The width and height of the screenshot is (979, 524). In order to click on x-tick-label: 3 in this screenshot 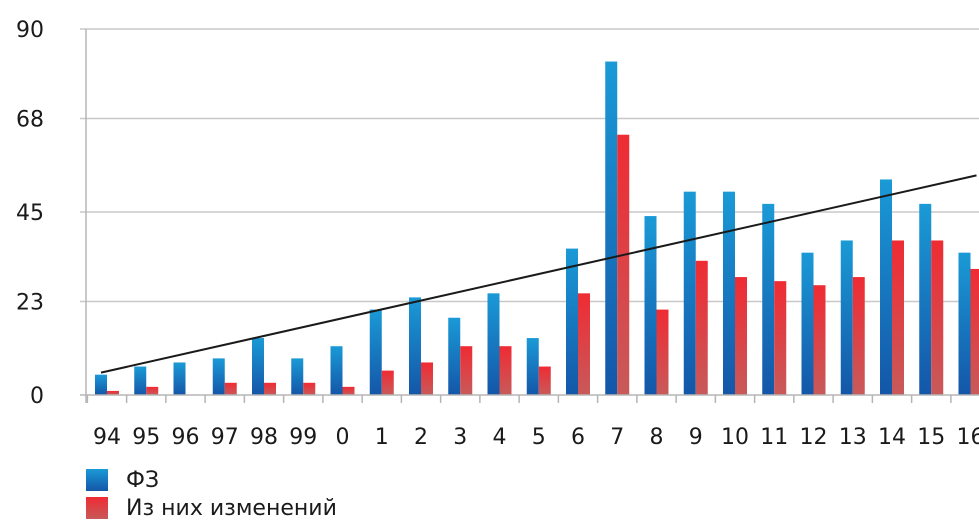, I will do `click(460, 437)`.